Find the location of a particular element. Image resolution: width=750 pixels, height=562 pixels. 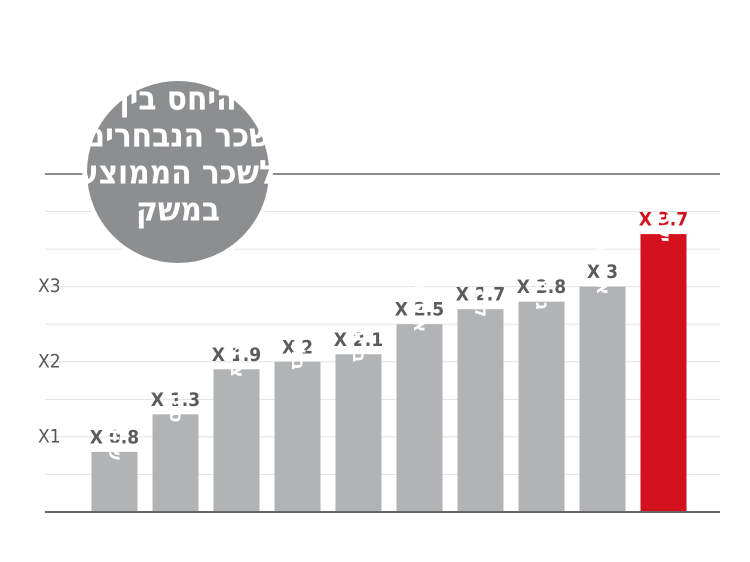

value-label: X 2.7 is located at coordinates (480, 295).